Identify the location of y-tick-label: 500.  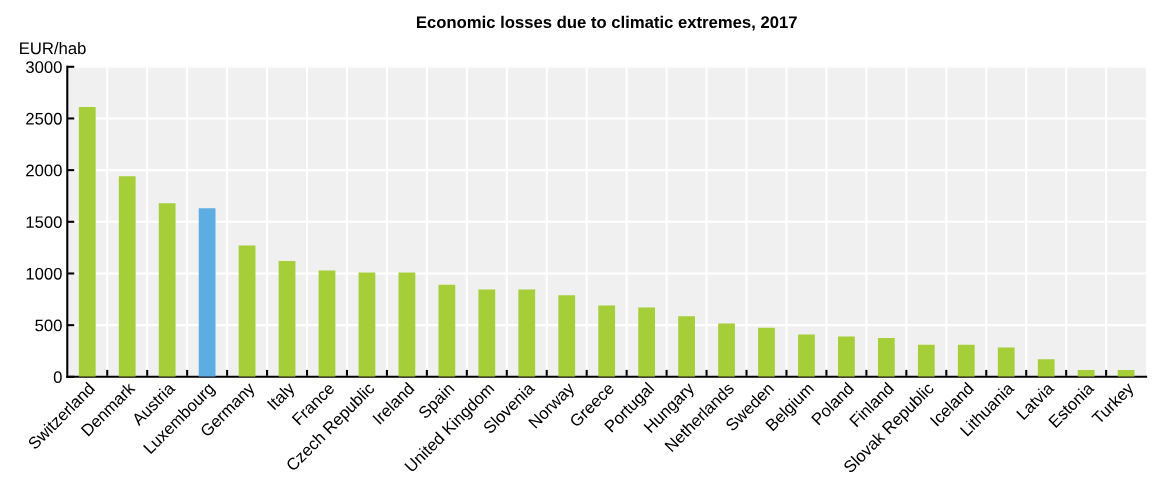
(48, 325).